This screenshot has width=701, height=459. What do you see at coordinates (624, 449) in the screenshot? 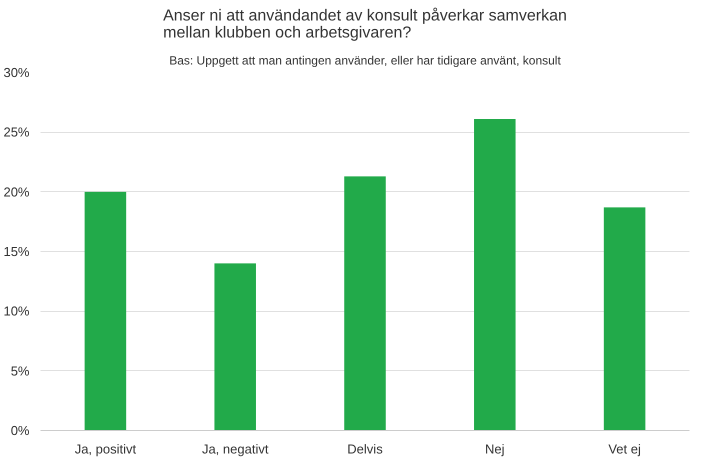
I see `x-tick-label: Vet ej` at bounding box center [624, 449].